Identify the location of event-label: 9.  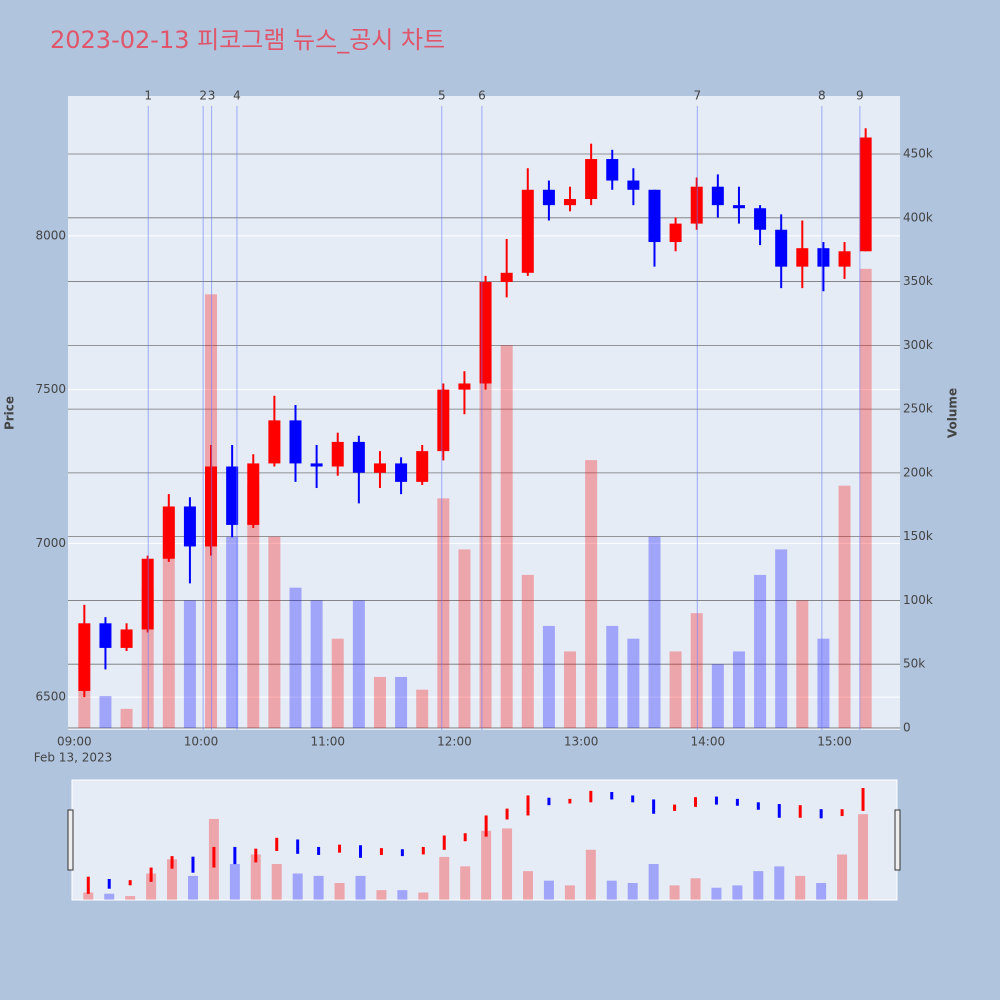
(860, 96).